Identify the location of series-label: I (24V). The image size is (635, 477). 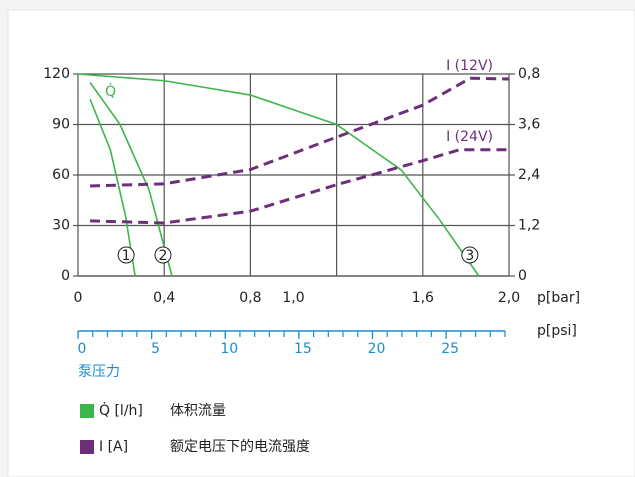
(469, 137).